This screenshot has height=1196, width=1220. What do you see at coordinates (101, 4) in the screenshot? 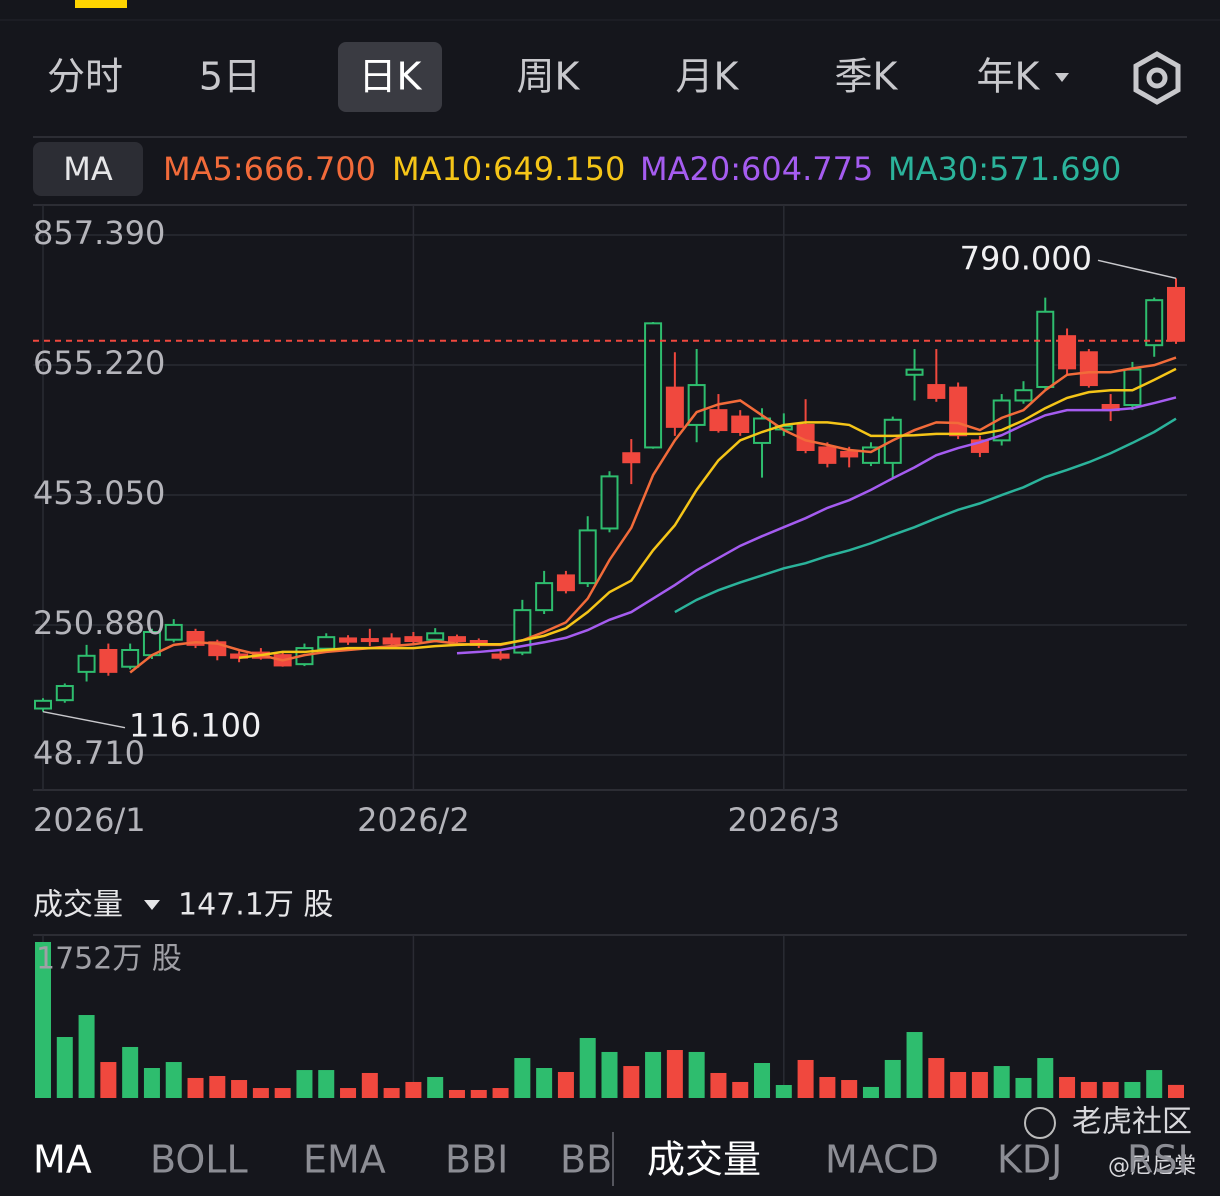
I see `status-accent` at bounding box center [101, 4].